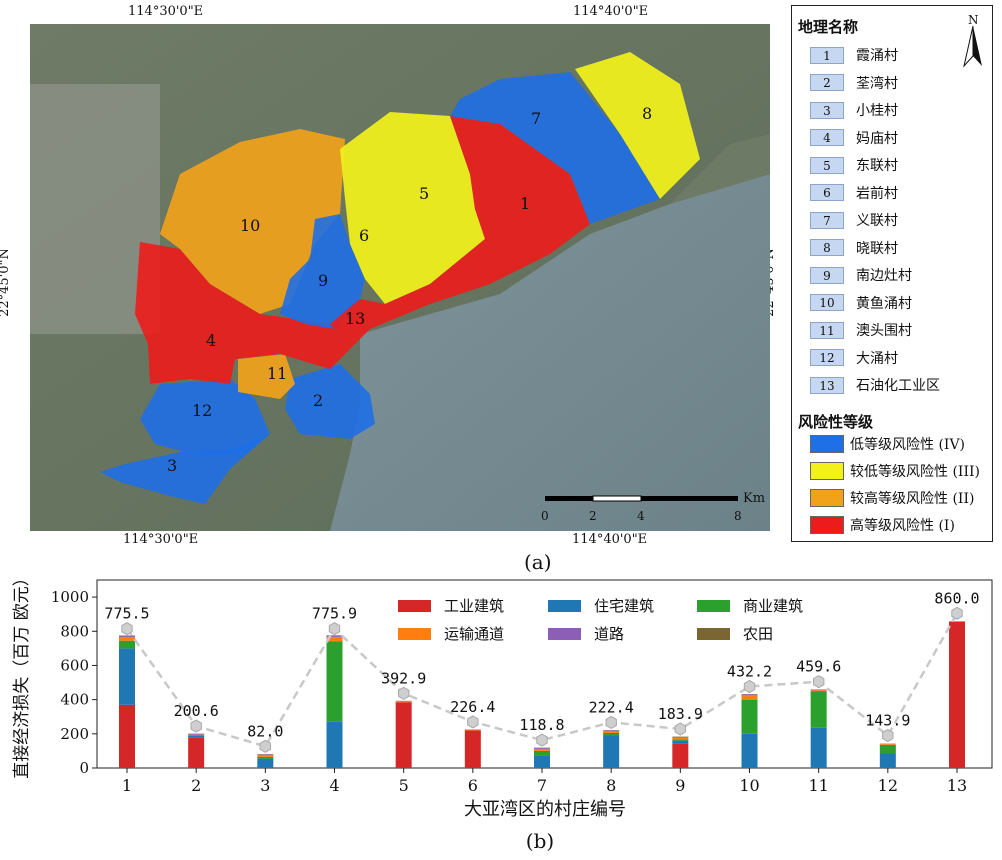 This screenshot has height=860, width=1002. What do you see at coordinates (895, 471) in the screenshot?
I see `legend-risk-2: 较低等级风险性 (III)` at bounding box center [895, 471].